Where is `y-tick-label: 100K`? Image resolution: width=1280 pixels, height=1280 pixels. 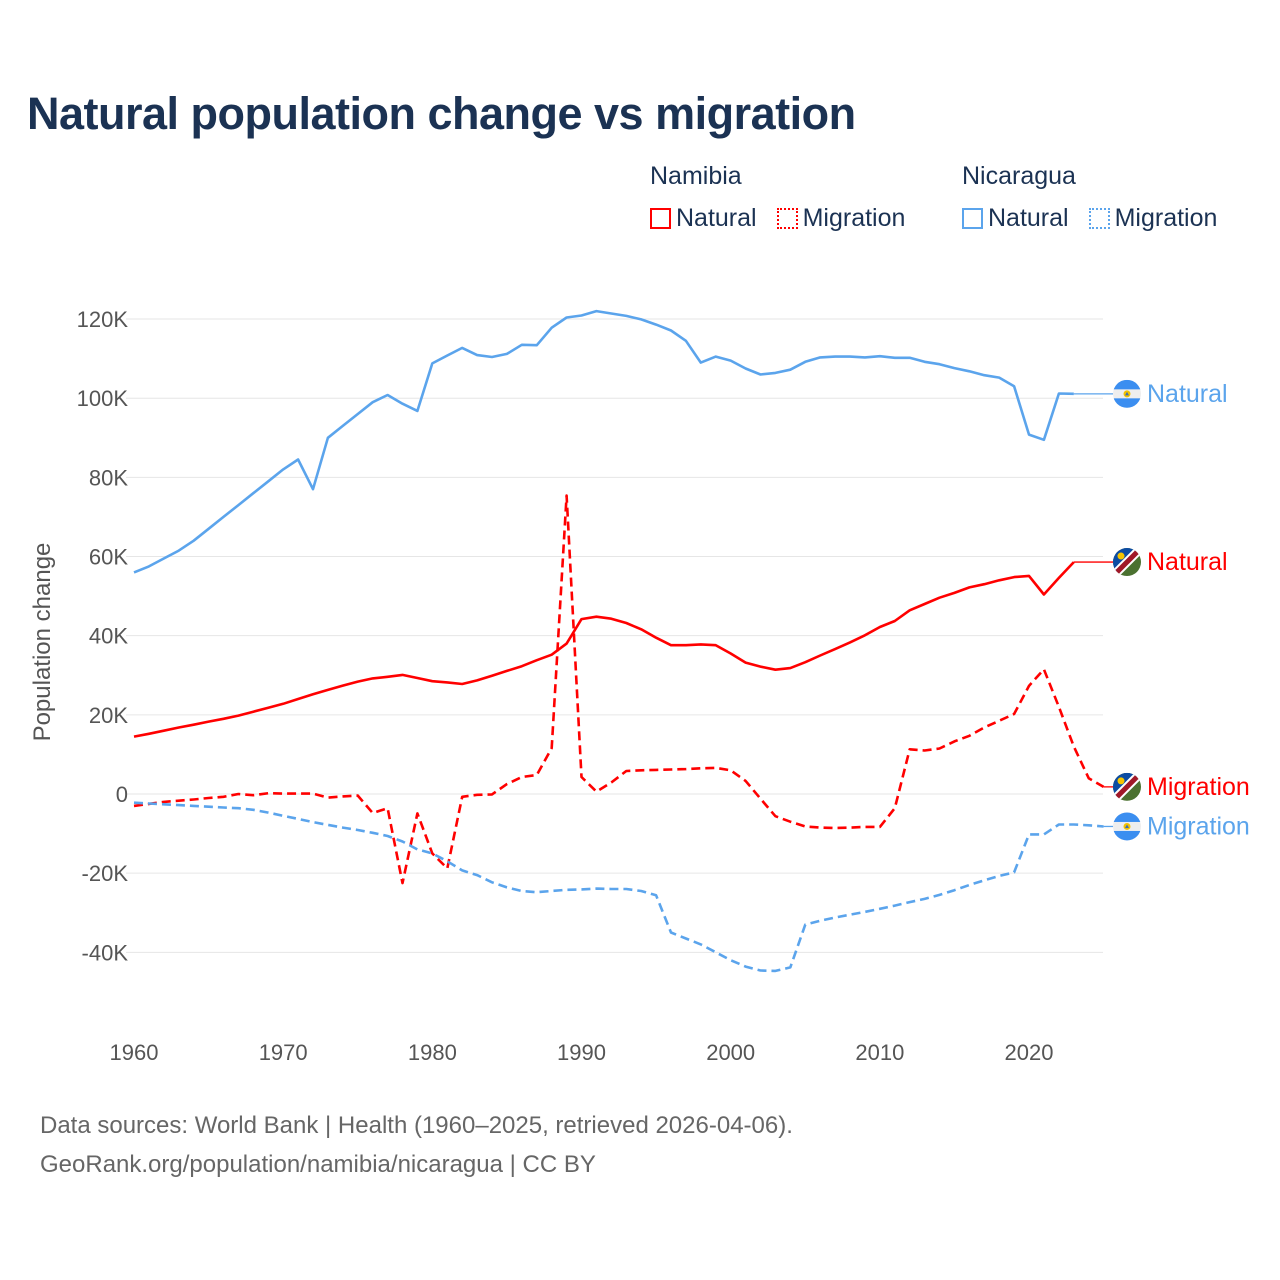
y-tick-label: 100K is located at coordinates (103, 398).